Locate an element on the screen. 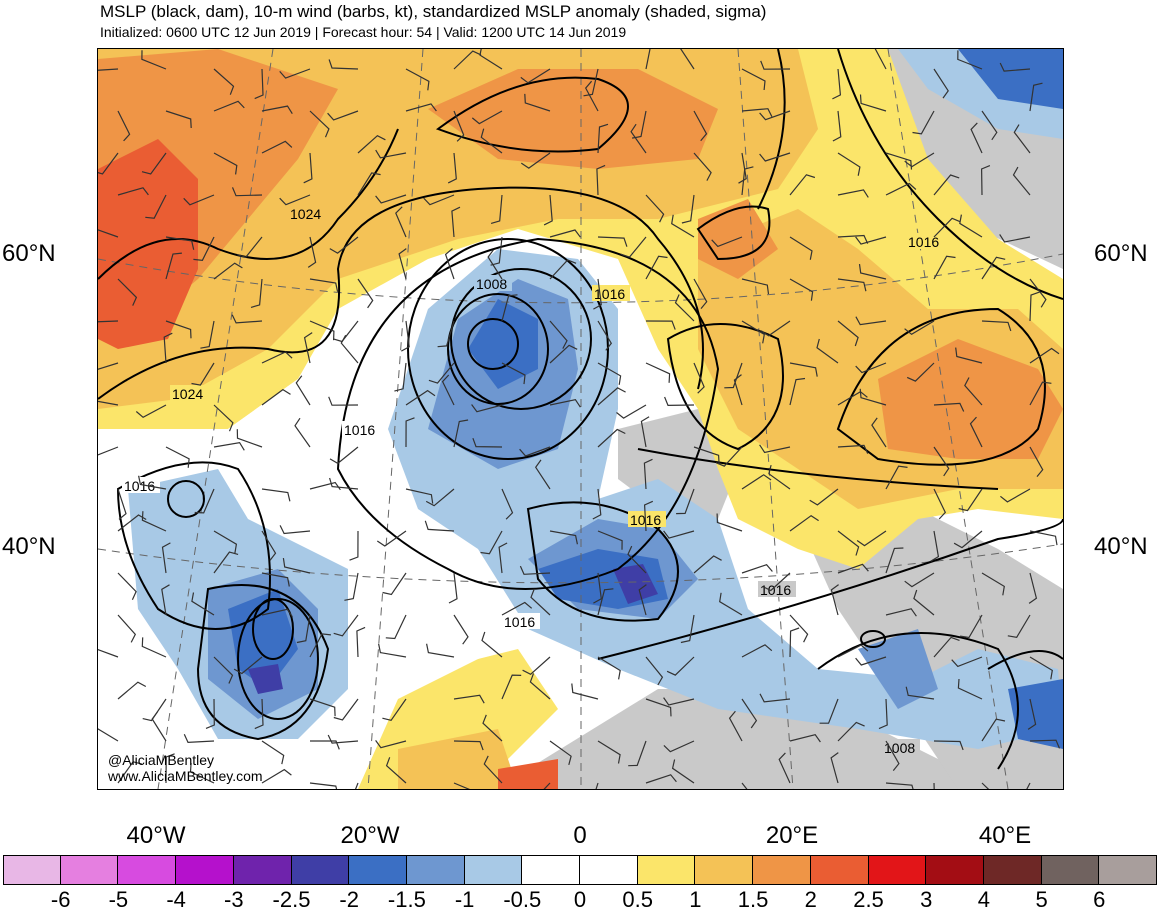 The image size is (1160, 913). lat-label-right-60n: 60°N is located at coordinates (1121, 253).